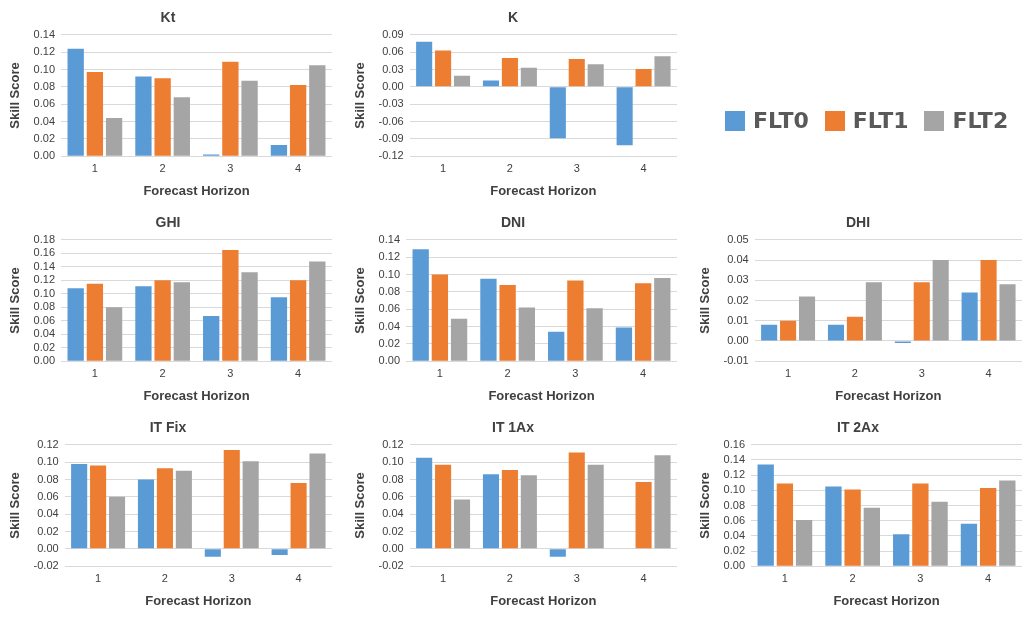 The width and height of the screenshot is (1030, 617). I want to click on chart-title: DNI, so click(513, 222).